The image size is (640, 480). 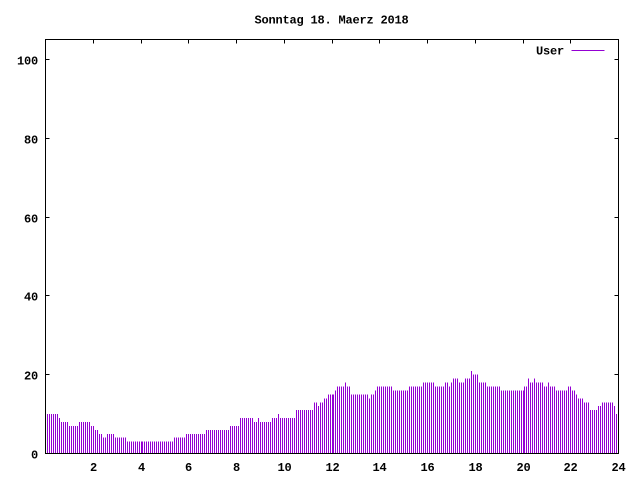 What do you see at coordinates (379, 468) in the screenshot?
I see `svg-text: 14` at bounding box center [379, 468].